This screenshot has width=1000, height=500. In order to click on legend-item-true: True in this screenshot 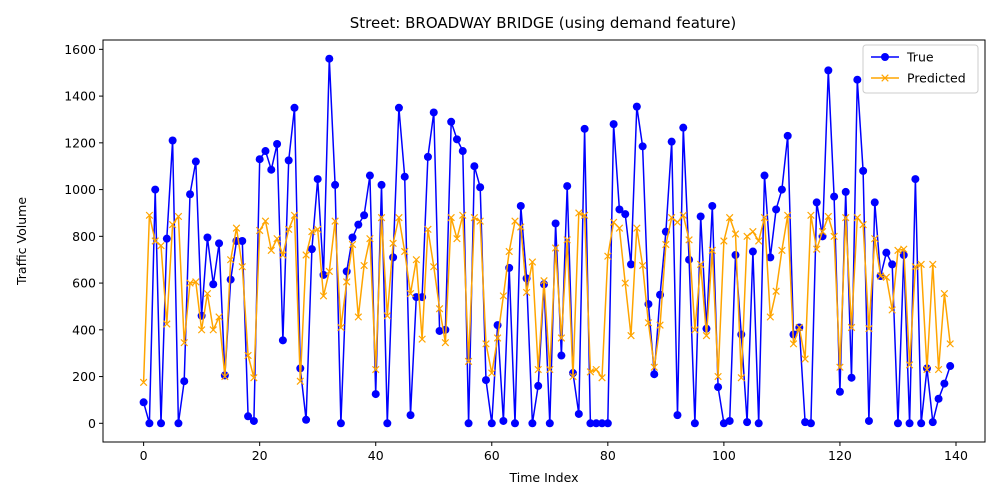, I will do `click(902, 57)`.